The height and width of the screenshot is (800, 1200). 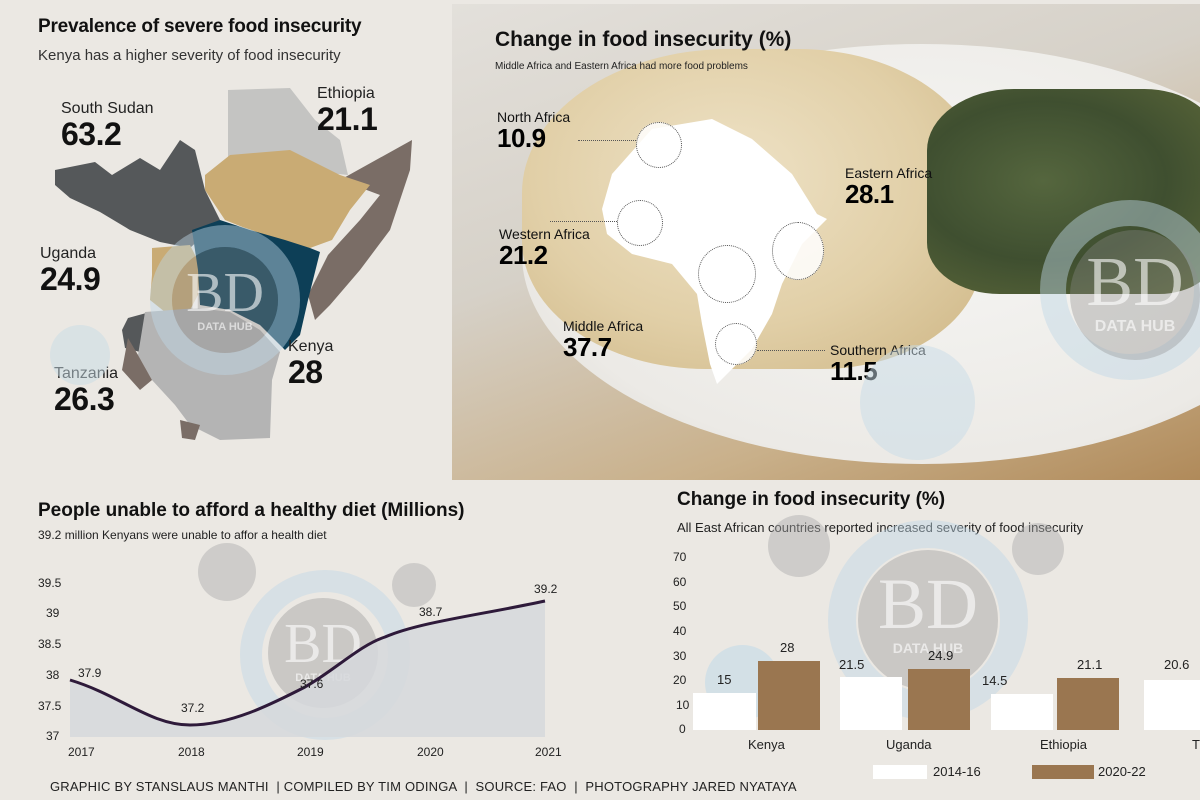 What do you see at coordinates (137, 194) in the screenshot?
I see `map-region-south-sudan` at bounding box center [137, 194].